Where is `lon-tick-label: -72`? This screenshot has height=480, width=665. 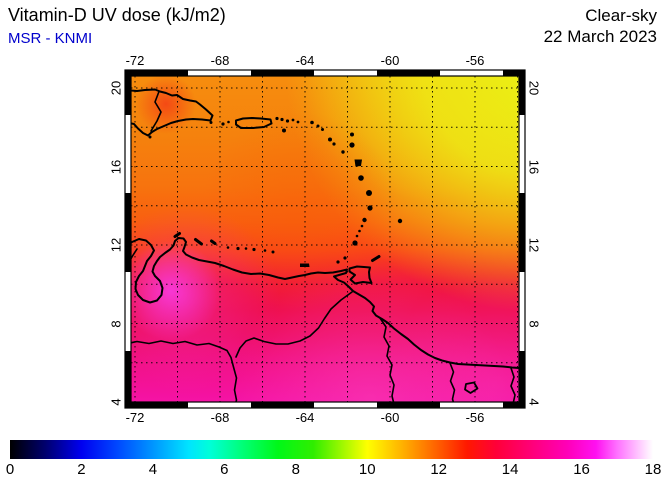
lon-tick-label: -72 is located at coordinates (135, 417).